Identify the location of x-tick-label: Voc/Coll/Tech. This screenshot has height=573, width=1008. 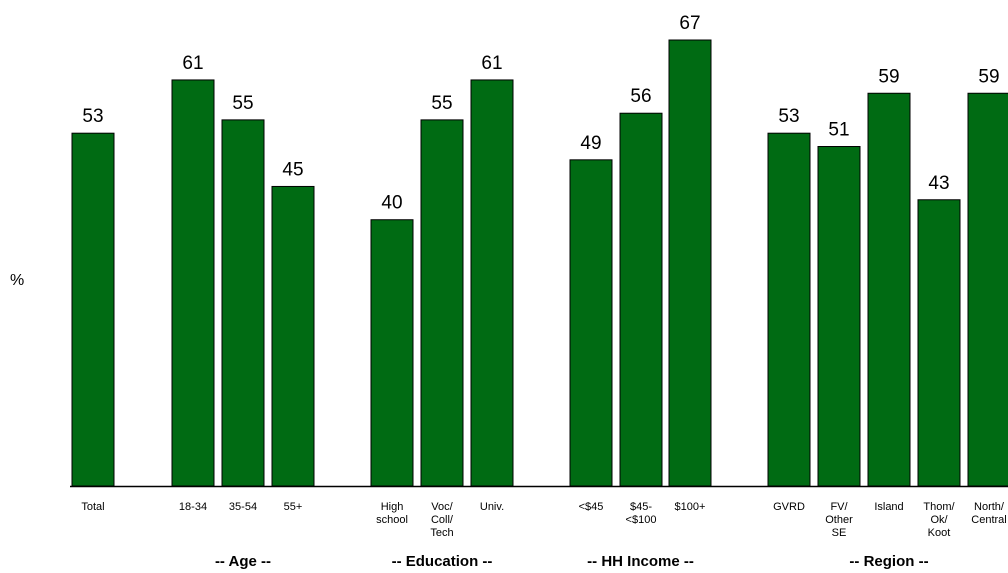
(442, 520).